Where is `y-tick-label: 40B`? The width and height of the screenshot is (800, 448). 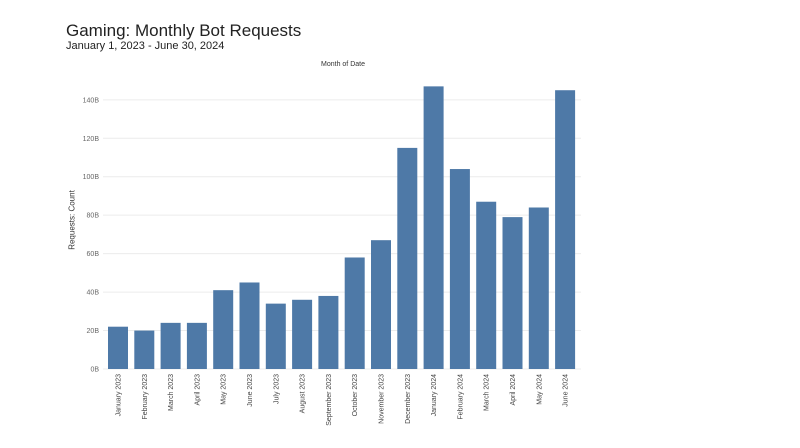
y-tick-label: 40B is located at coordinates (93, 293).